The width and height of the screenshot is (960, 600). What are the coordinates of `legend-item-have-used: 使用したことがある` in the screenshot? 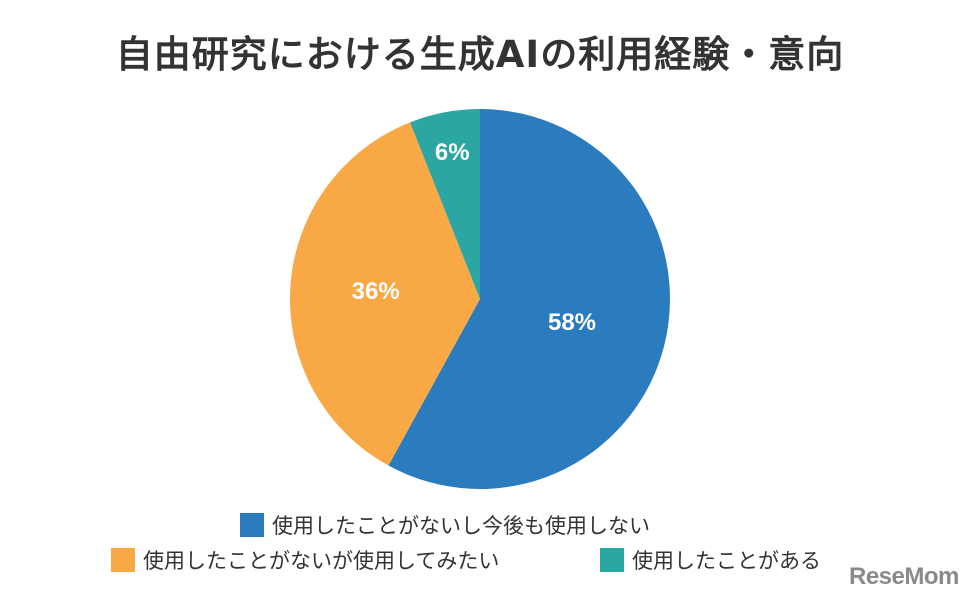 It's located at (710, 560).